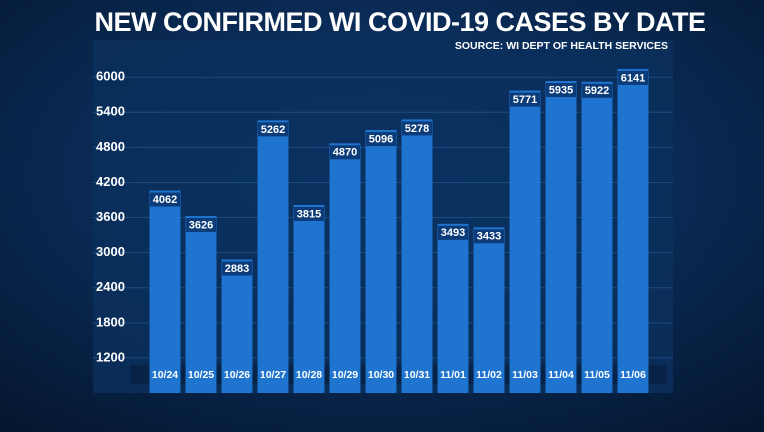 This screenshot has height=432, width=764. Describe the element at coordinates (110, 76) in the screenshot. I see `y-tick-label: 6000` at that location.